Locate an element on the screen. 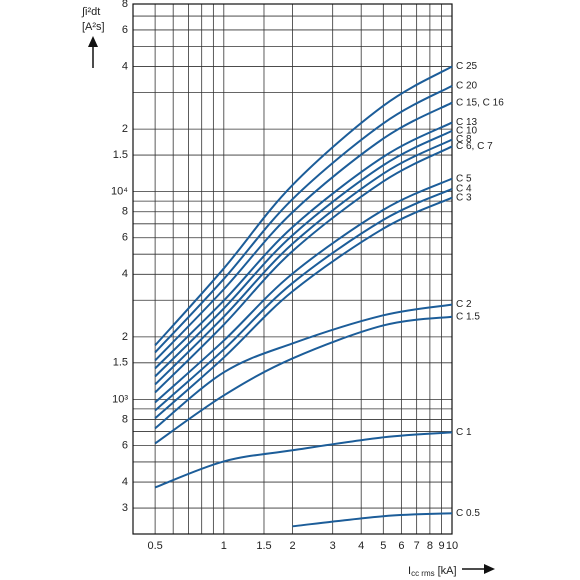  x-tick-label: 2 is located at coordinates (292, 546).